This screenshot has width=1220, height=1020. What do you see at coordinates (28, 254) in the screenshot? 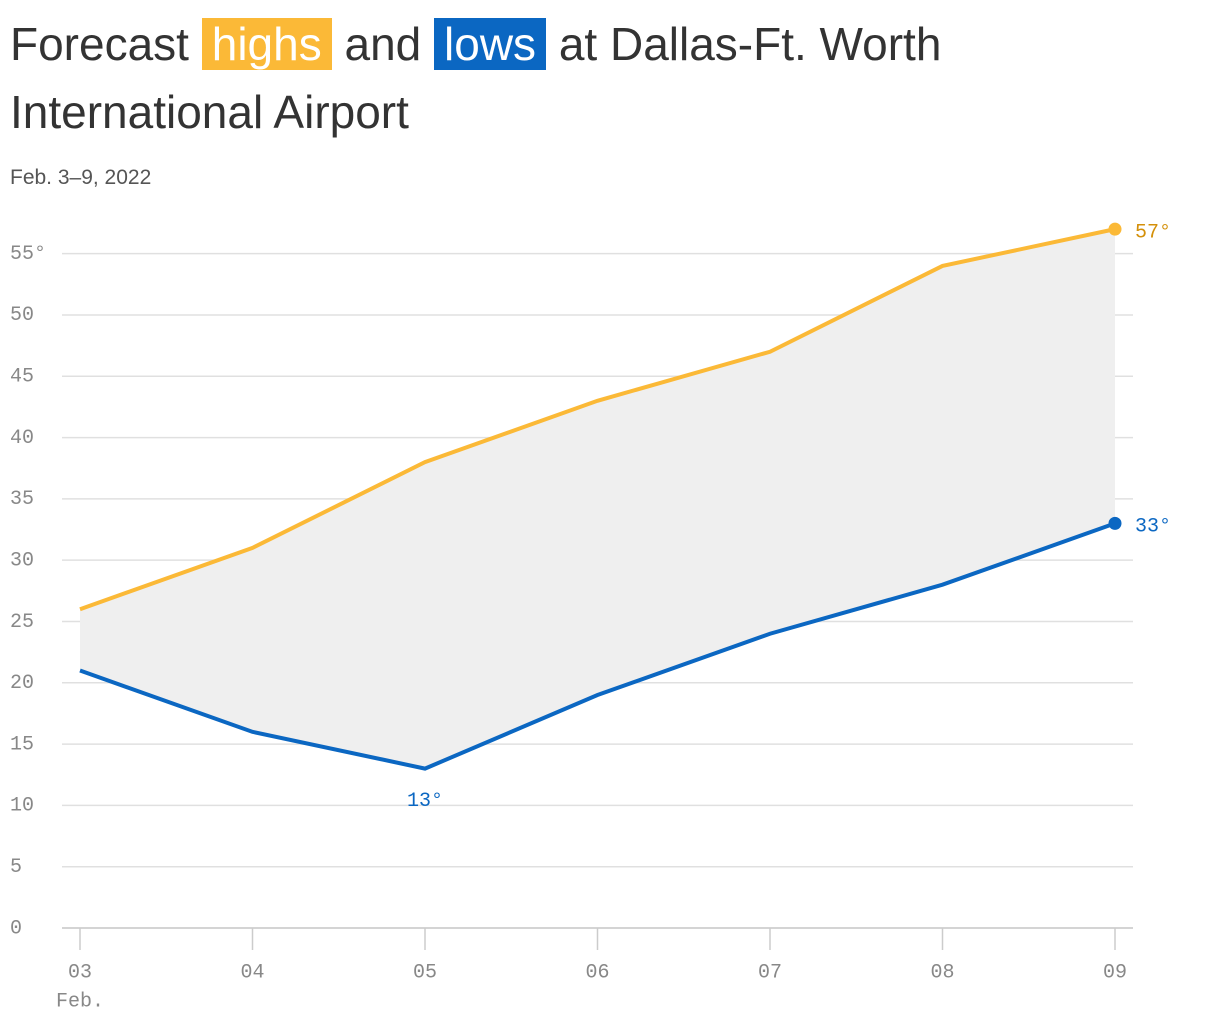
I see `y-tick-label: 55°` at bounding box center [28, 254].